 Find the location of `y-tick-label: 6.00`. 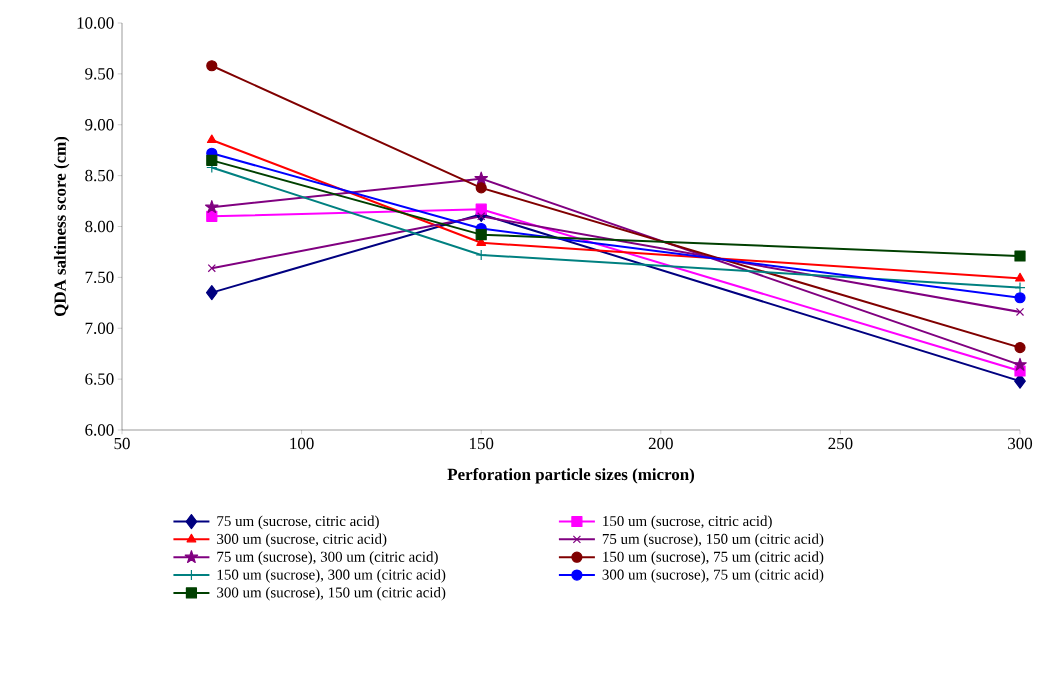

y-tick-label: 6.00 is located at coordinates (99, 430).